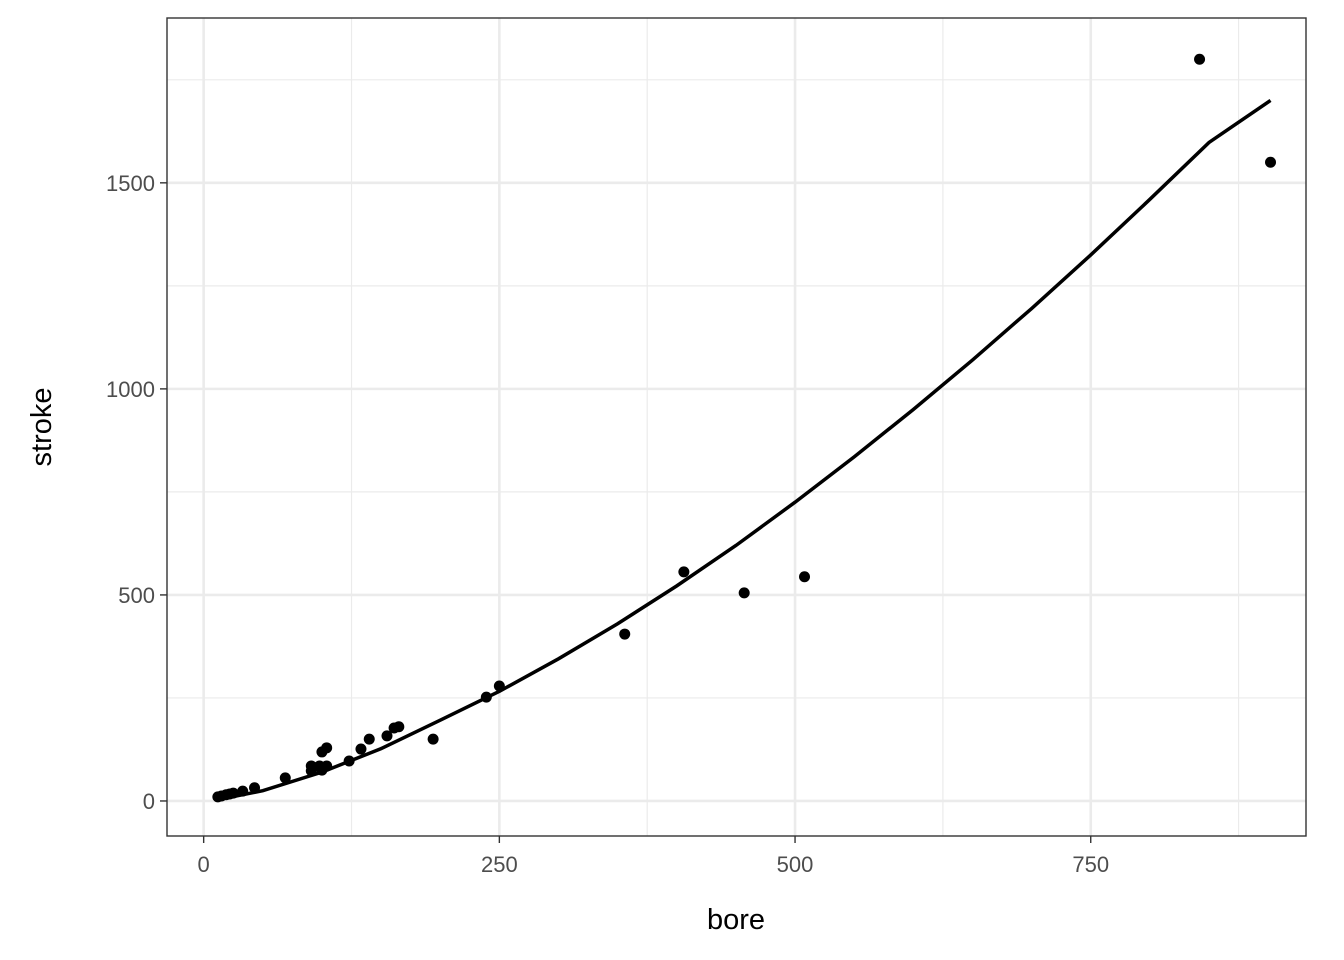 Image resolution: width=1344 pixels, height=960 pixels. I want to click on x-axis-title: bore, so click(736, 920).